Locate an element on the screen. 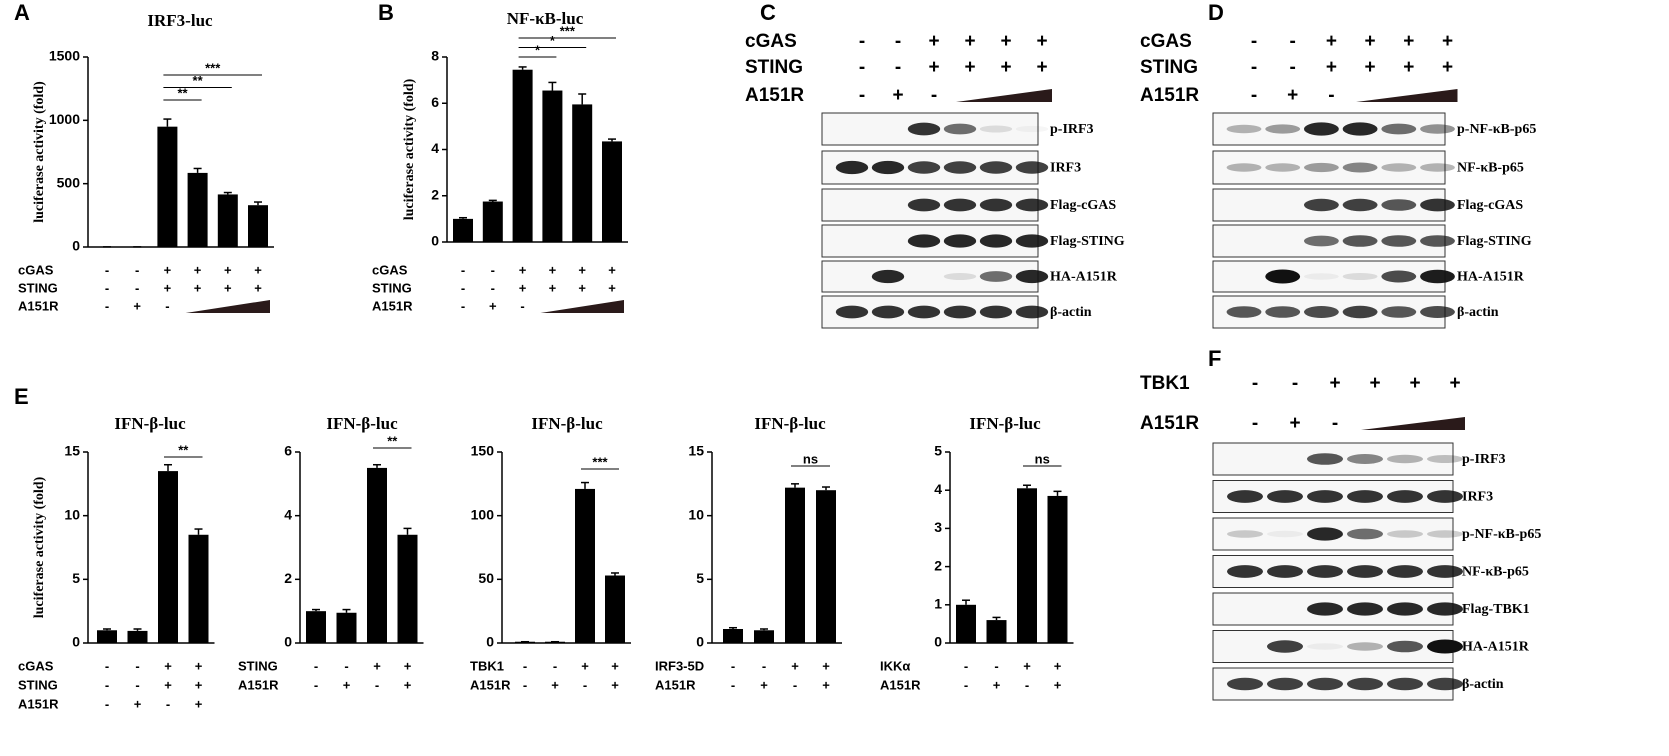 Image resolution: width=1669 pixels, height=756 pixels. significance-label: *** is located at coordinates (600, 461).